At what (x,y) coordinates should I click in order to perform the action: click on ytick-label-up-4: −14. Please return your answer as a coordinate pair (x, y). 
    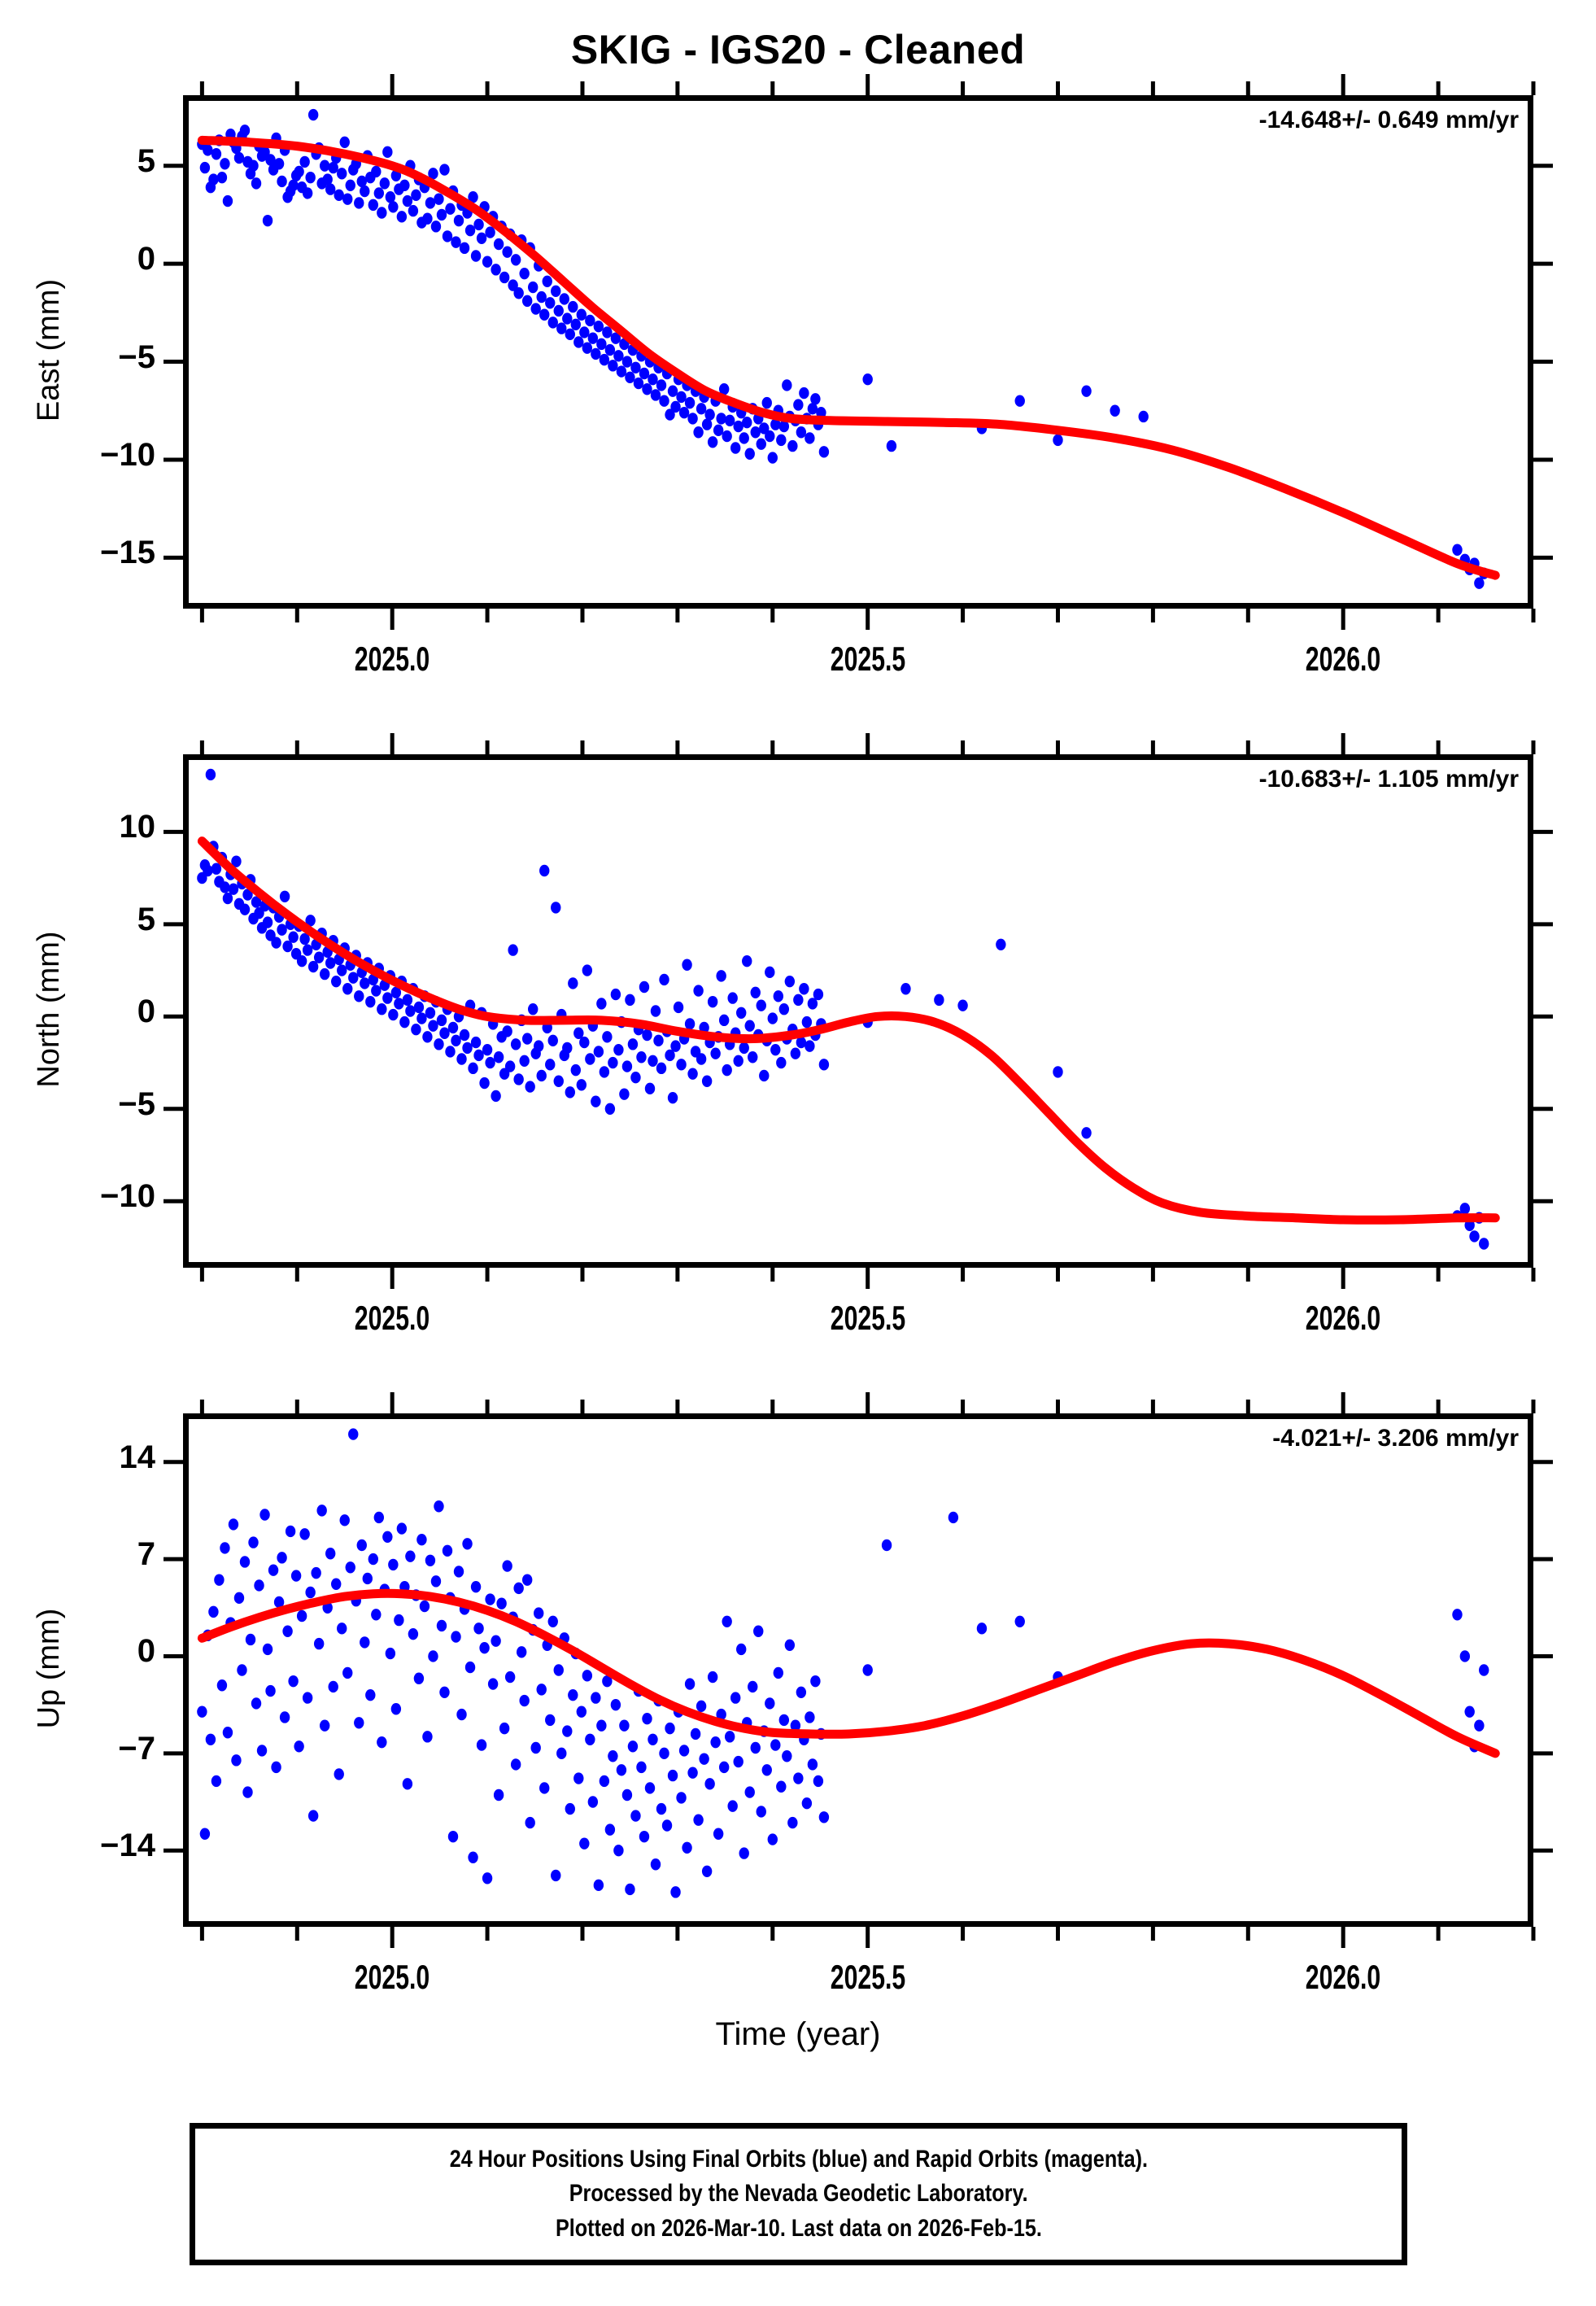
    Looking at the image, I should click on (127, 1846).